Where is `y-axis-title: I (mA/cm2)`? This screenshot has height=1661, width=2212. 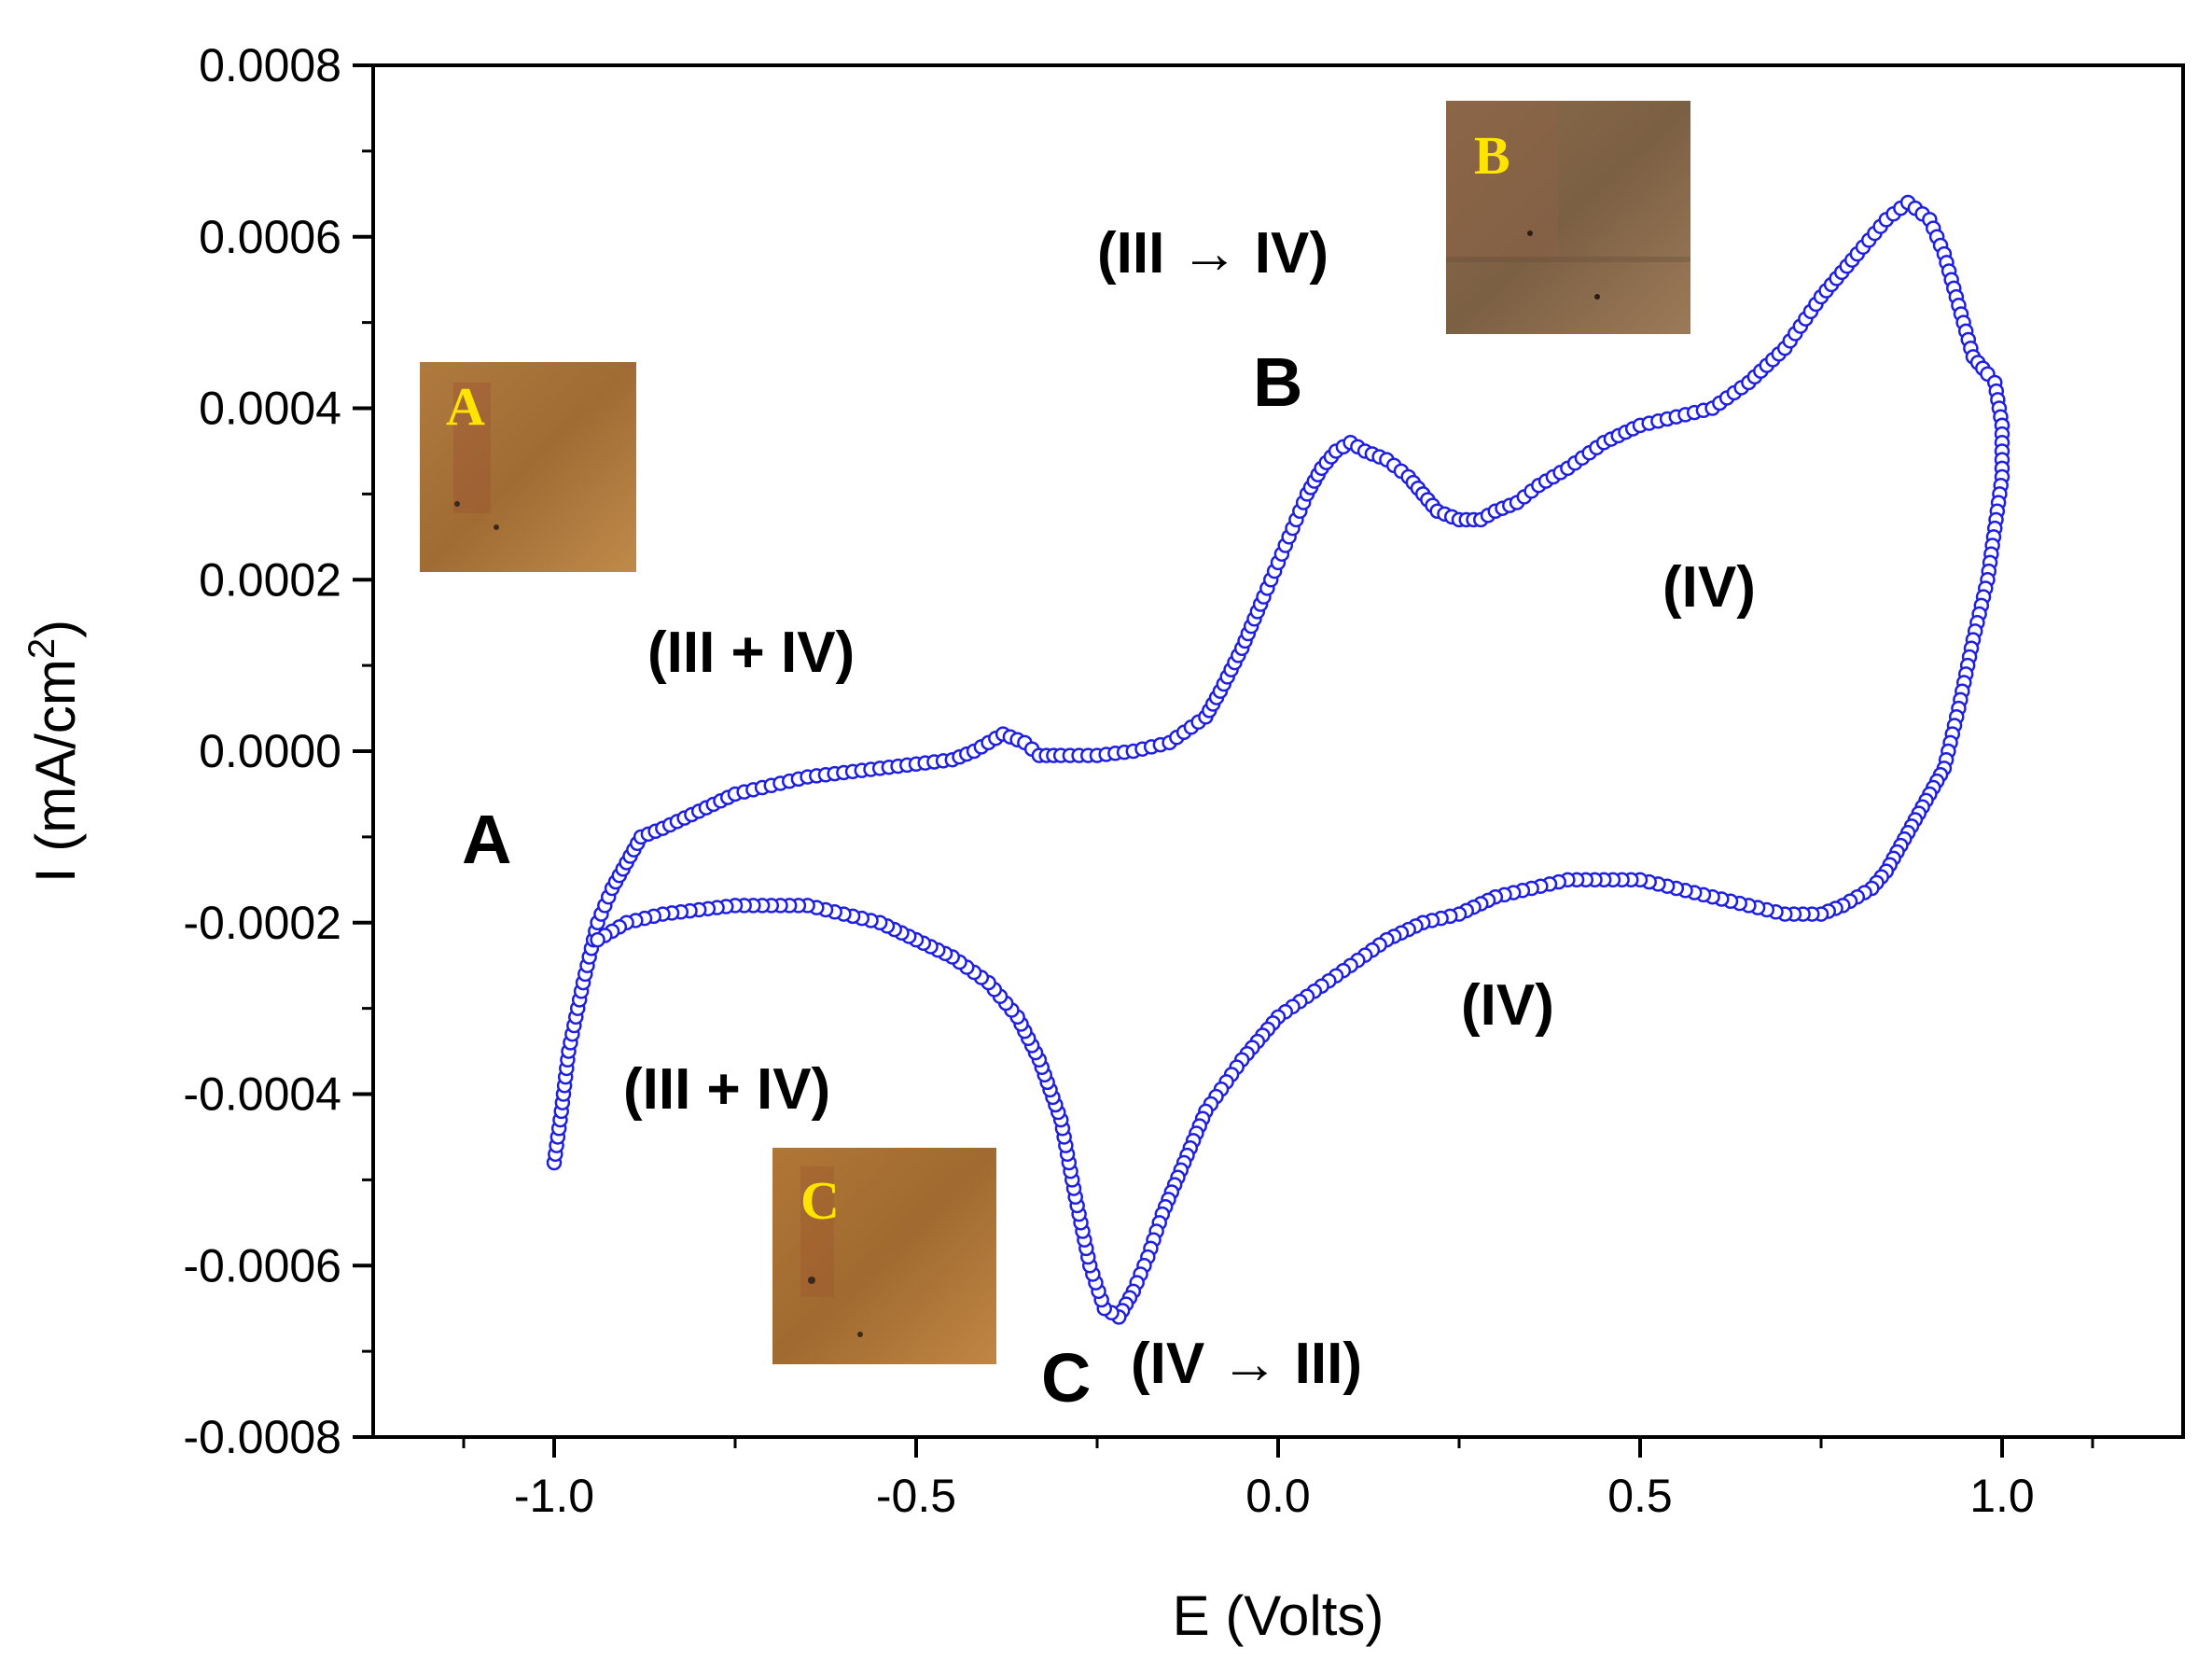 y-axis-title: I (mA/cm2) is located at coordinates (54, 752).